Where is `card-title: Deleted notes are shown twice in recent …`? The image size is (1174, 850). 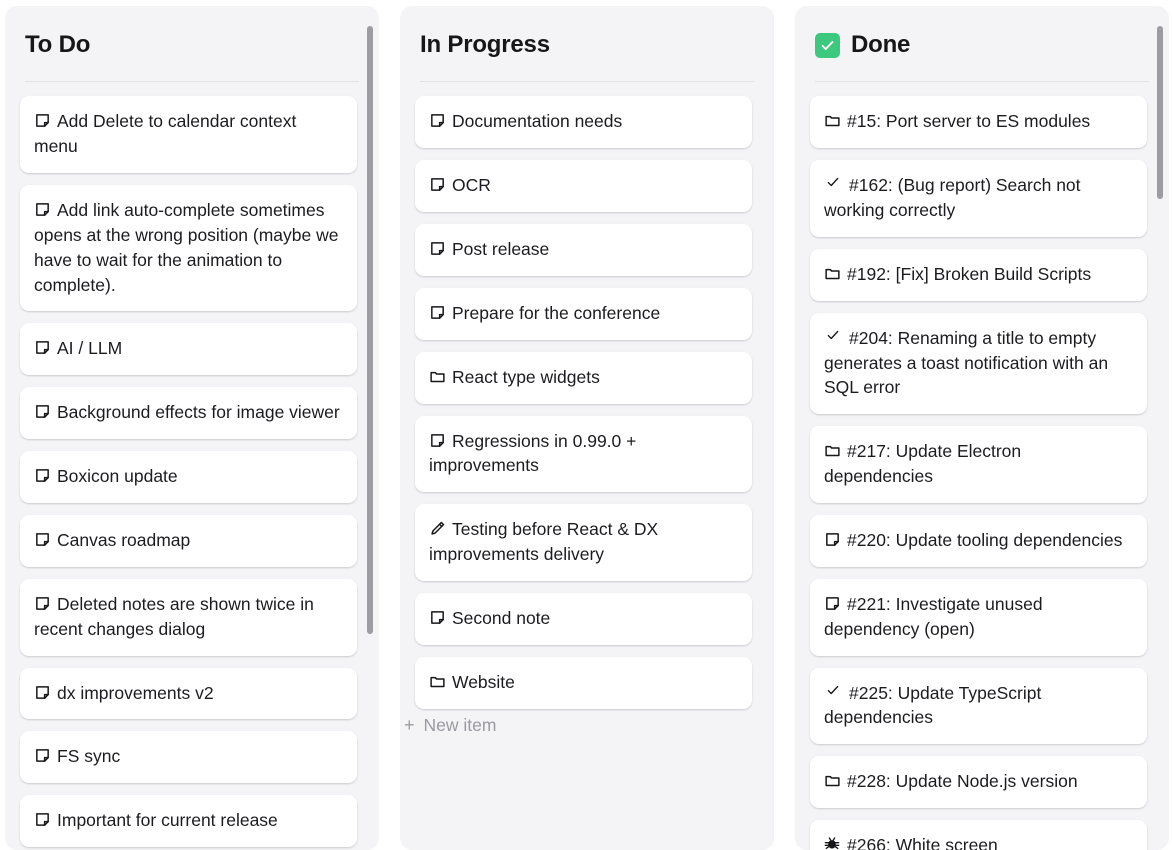
card-title: Deleted notes are shown twice in recent … is located at coordinates (174, 616).